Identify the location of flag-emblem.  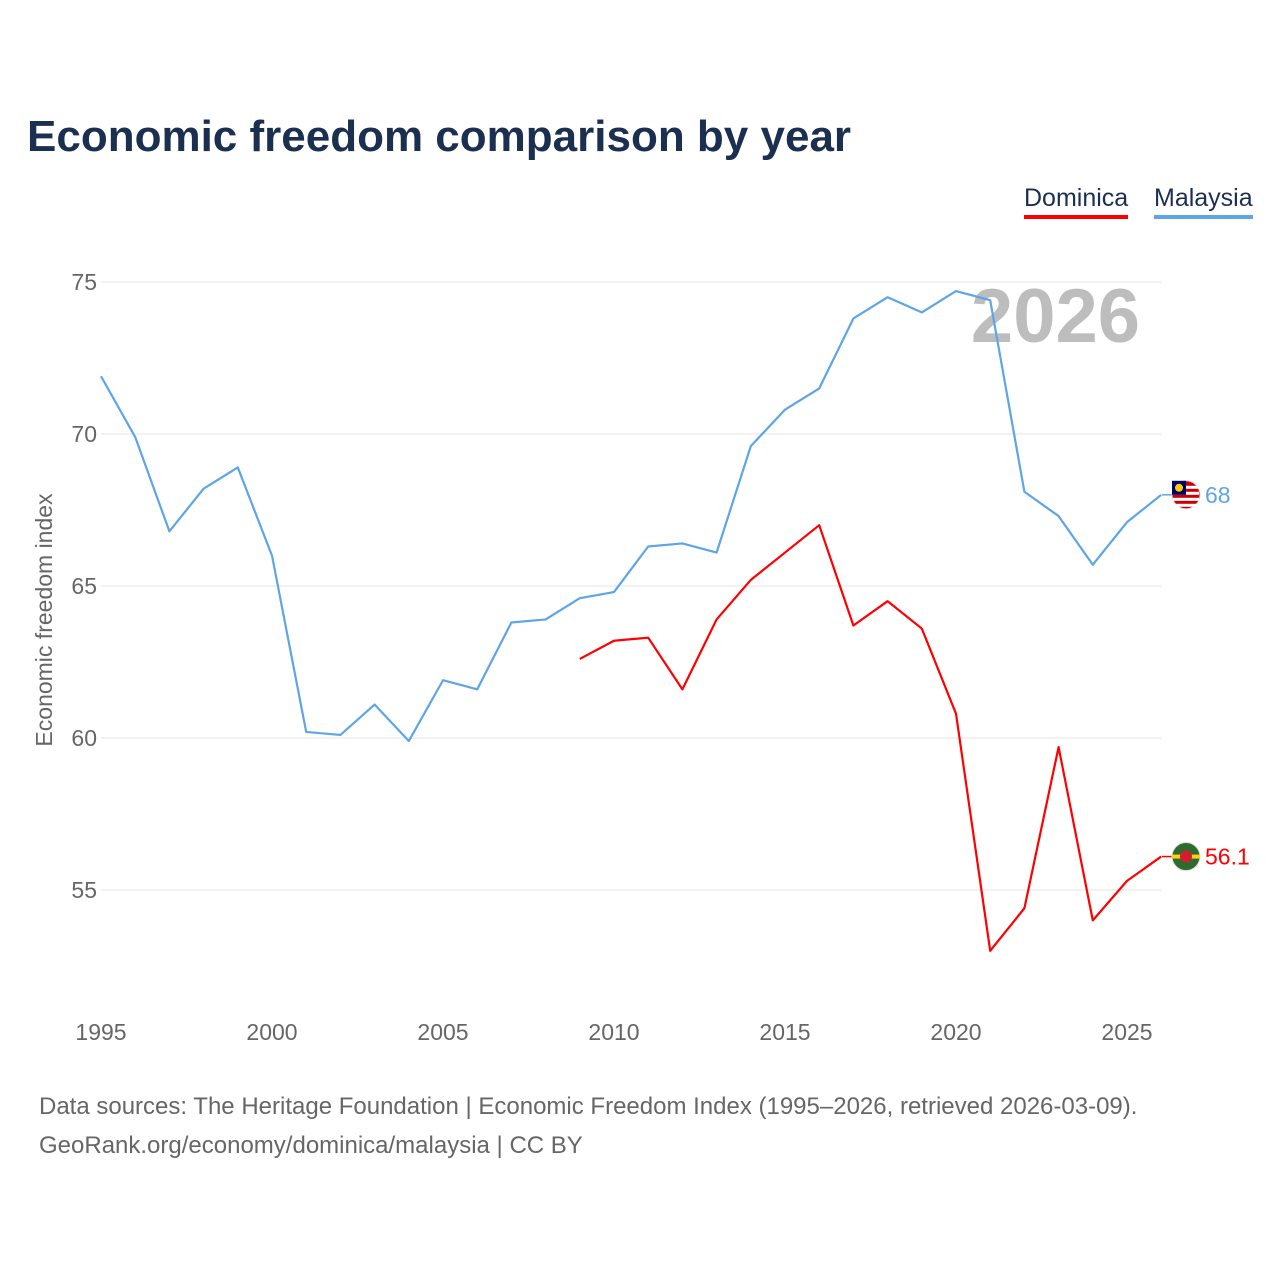
(1186, 856).